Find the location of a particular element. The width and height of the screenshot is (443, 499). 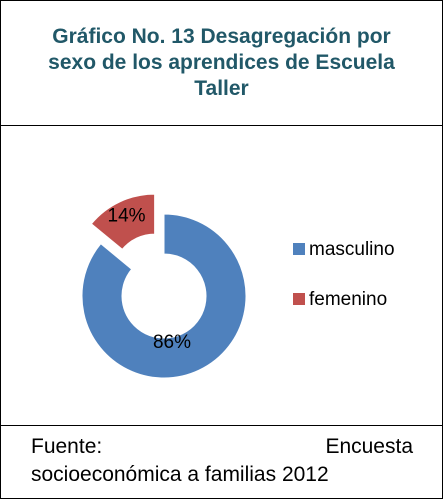

source-line: socioeconómica a familias 2012 is located at coordinates (180, 474).